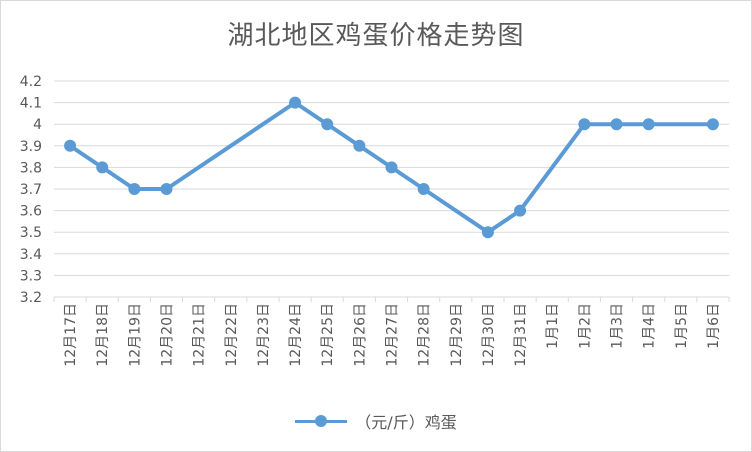 The height and width of the screenshot is (452, 752). I want to click on x-tick-label: 1月6日, so click(714, 326).